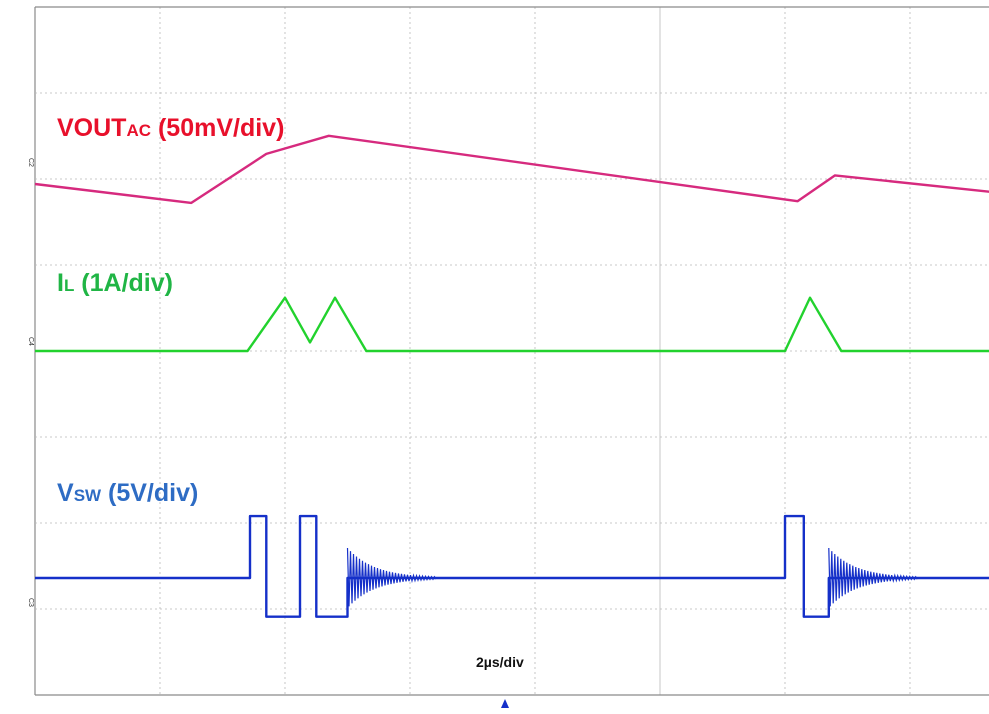 The height and width of the screenshot is (714, 989). Describe the element at coordinates (69, 285) in the screenshot. I see `il-label-sub: L` at that location.